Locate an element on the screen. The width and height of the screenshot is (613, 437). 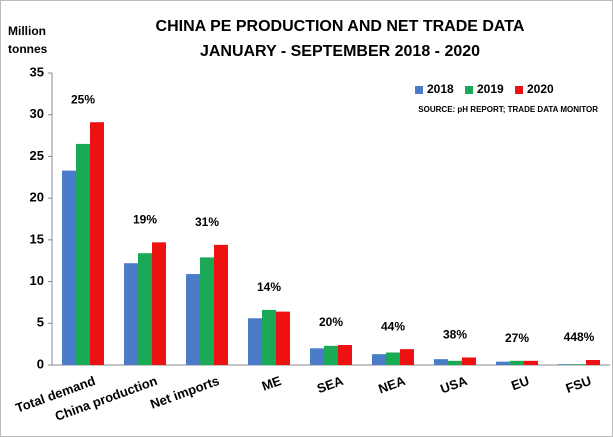
x-tick-label: EU is located at coordinates (520, 383).